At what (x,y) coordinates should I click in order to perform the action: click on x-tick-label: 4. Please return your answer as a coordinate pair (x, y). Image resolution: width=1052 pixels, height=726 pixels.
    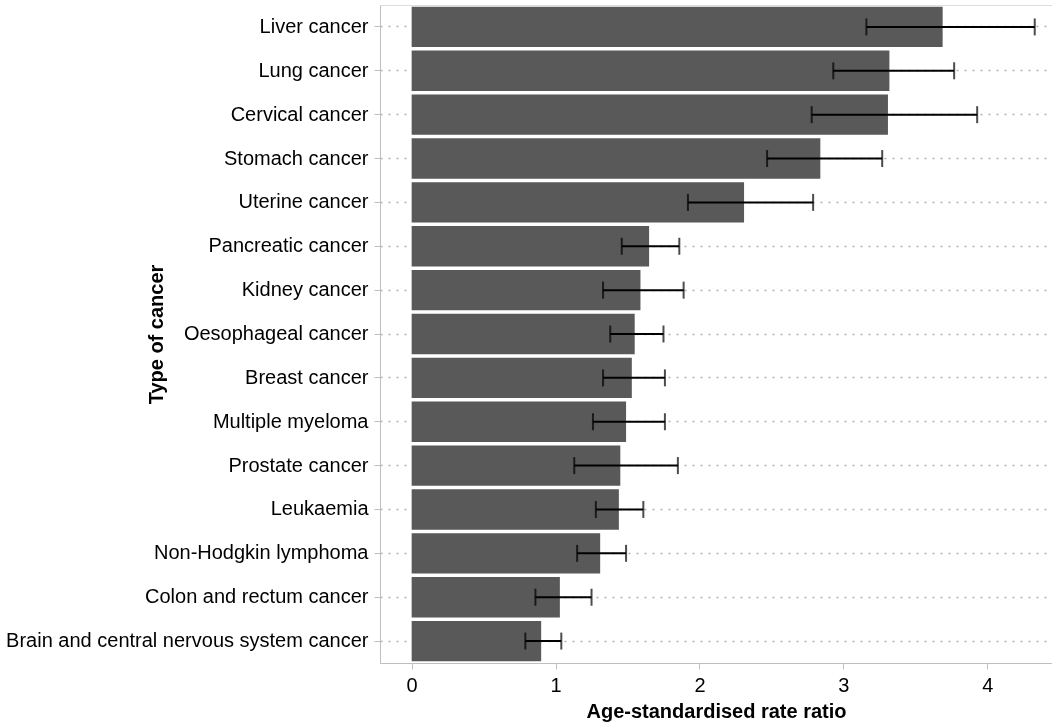
    Looking at the image, I should click on (988, 684).